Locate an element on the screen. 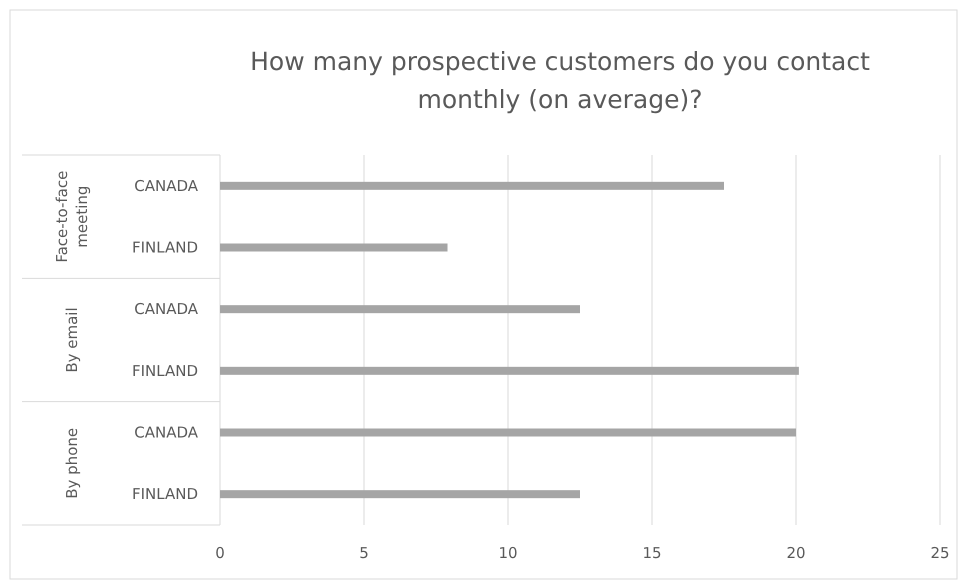  text: By email is located at coordinates (72, 340).